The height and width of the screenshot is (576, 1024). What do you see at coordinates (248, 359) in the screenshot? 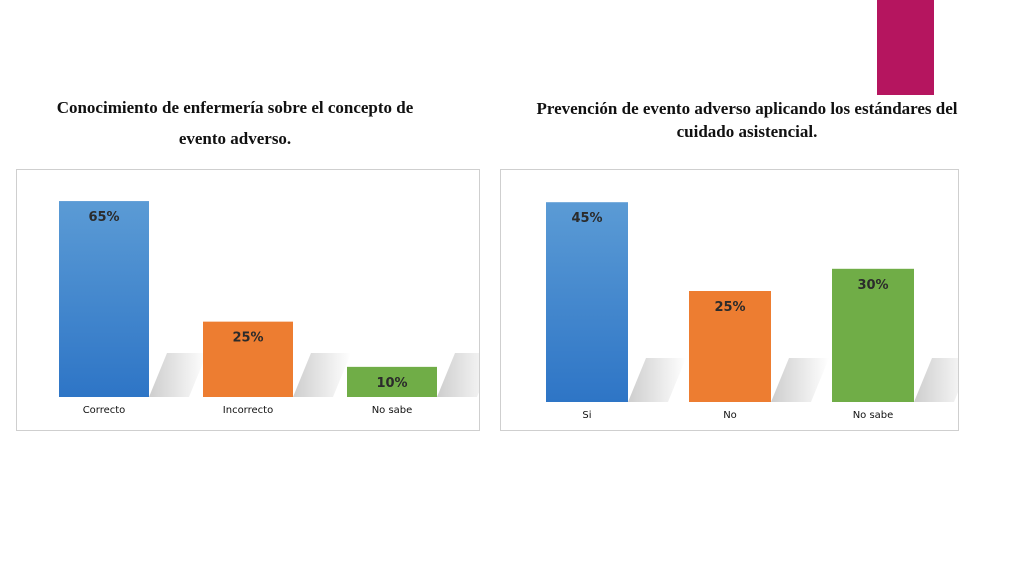
I see `bar-incorrecto` at bounding box center [248, 359].